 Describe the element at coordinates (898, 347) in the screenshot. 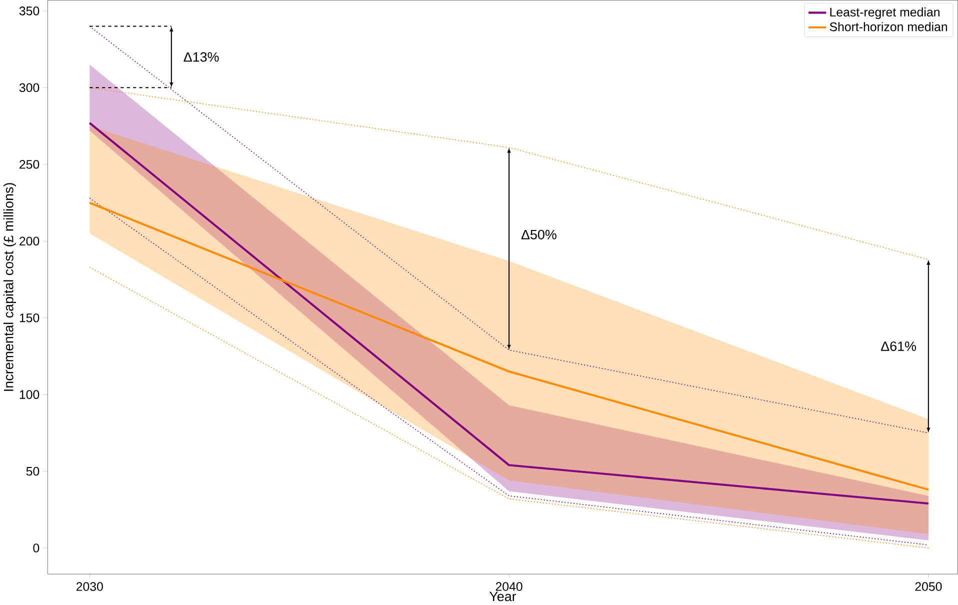

I see `annotation: Δ61%` at that location.